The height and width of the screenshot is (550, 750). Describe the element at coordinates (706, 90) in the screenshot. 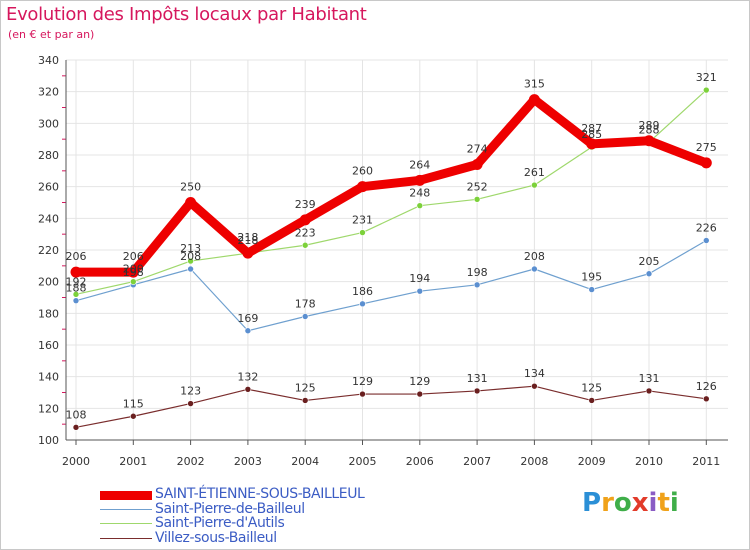

I see `data-point-saint-pierre-d-autils-2011` at that location.